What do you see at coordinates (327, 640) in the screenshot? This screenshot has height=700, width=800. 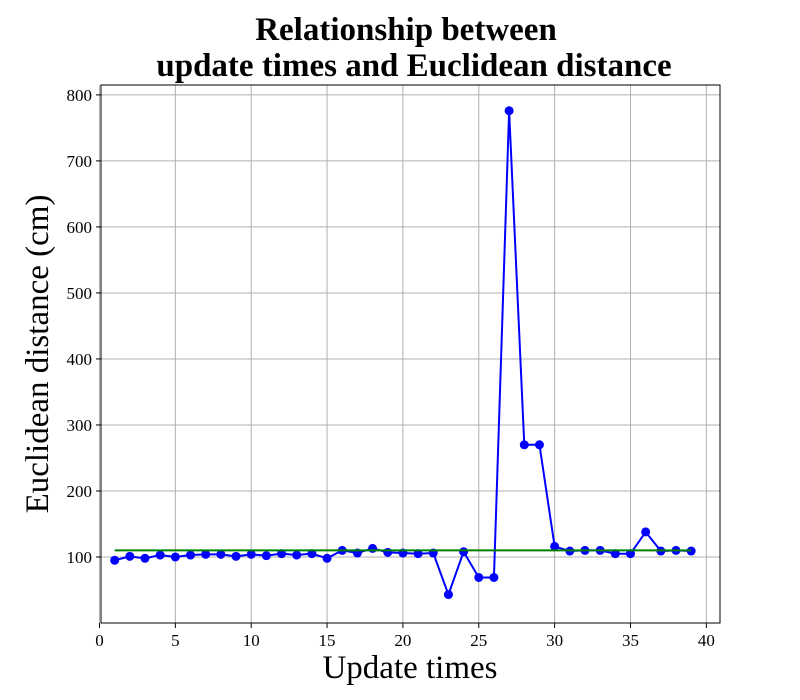 I see `x-tick-label: 15` at bounding box center [327, 640].